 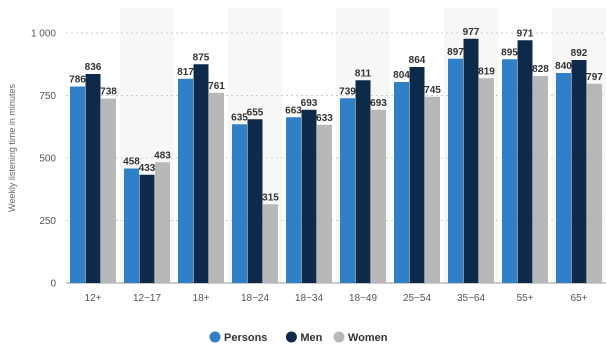 What do you see at coordinates (47, 96) in the screenshot?
I see `y-tick-label: 750` at bounding box center [47, 96].